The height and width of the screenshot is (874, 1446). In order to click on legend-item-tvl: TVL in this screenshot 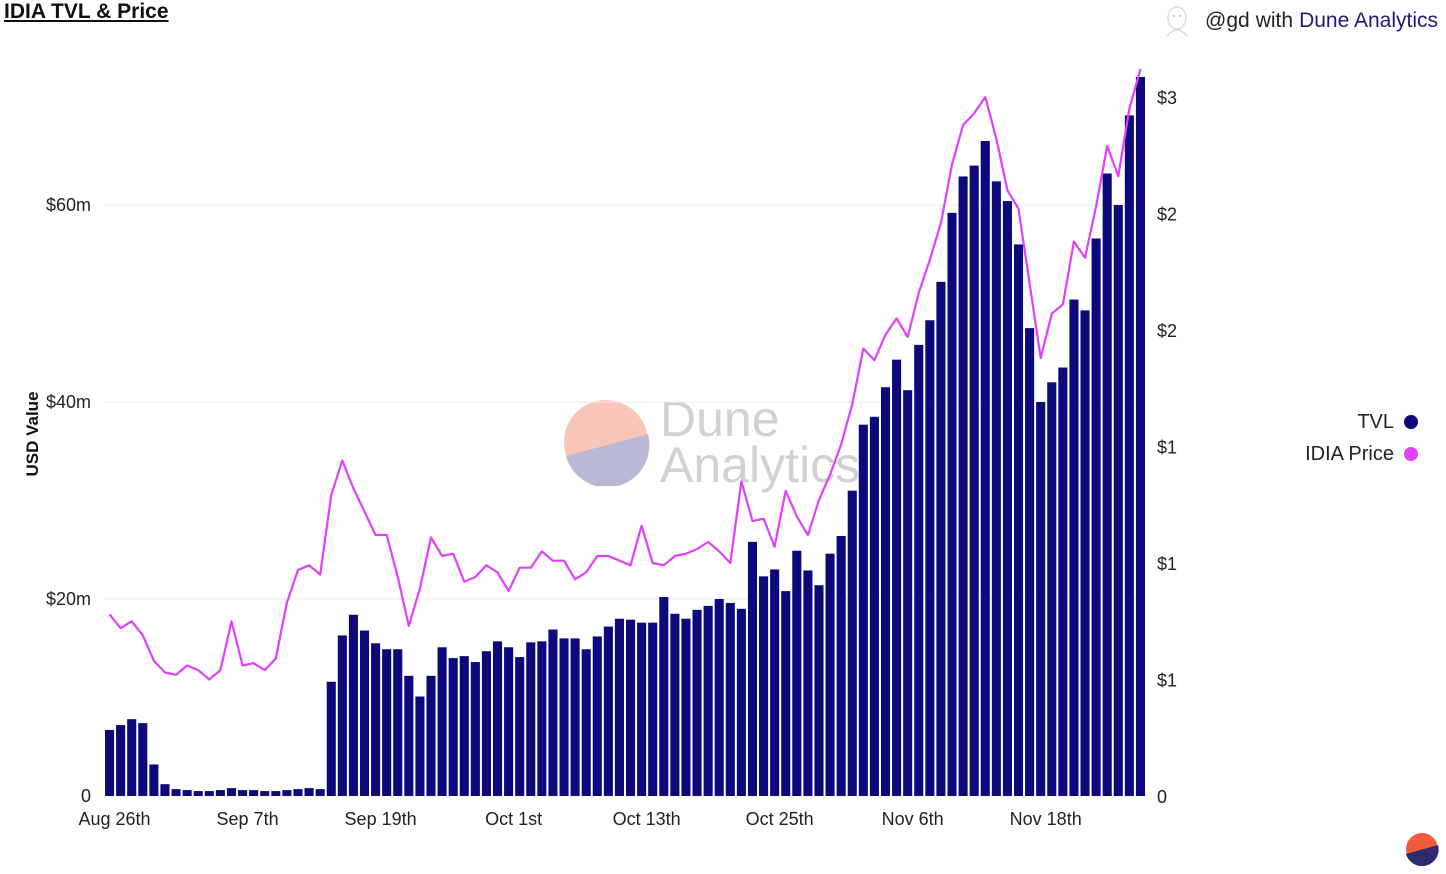, I will do `click(1361, 422)`.